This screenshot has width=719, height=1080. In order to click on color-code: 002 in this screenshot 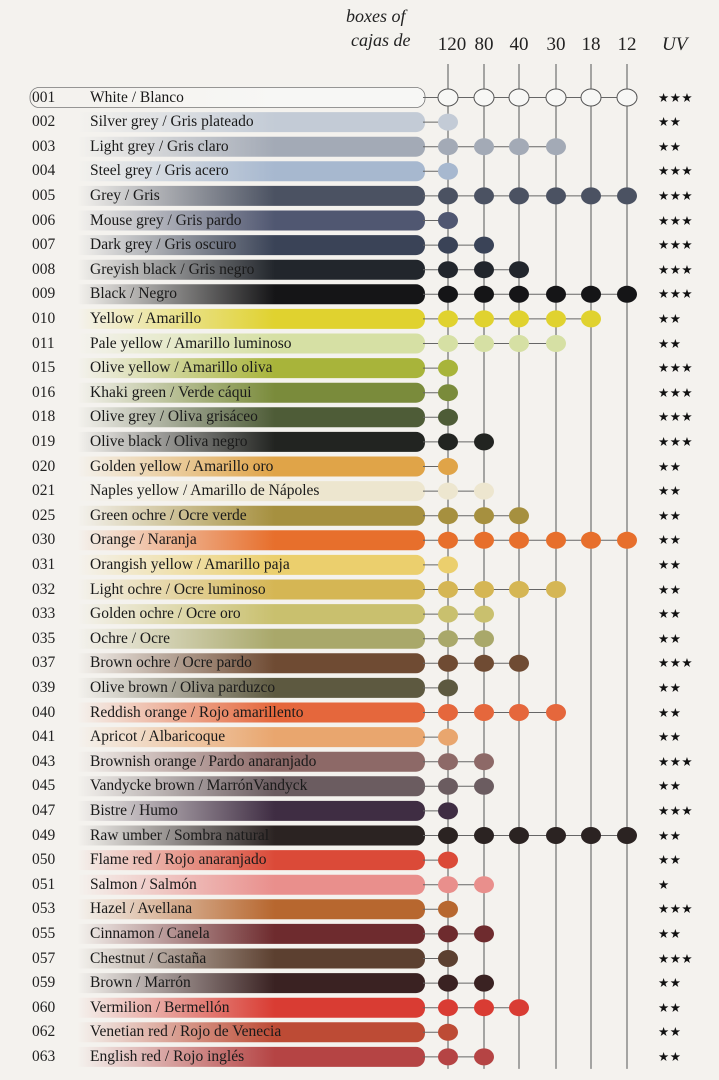, I will do `click(44, 122)`.